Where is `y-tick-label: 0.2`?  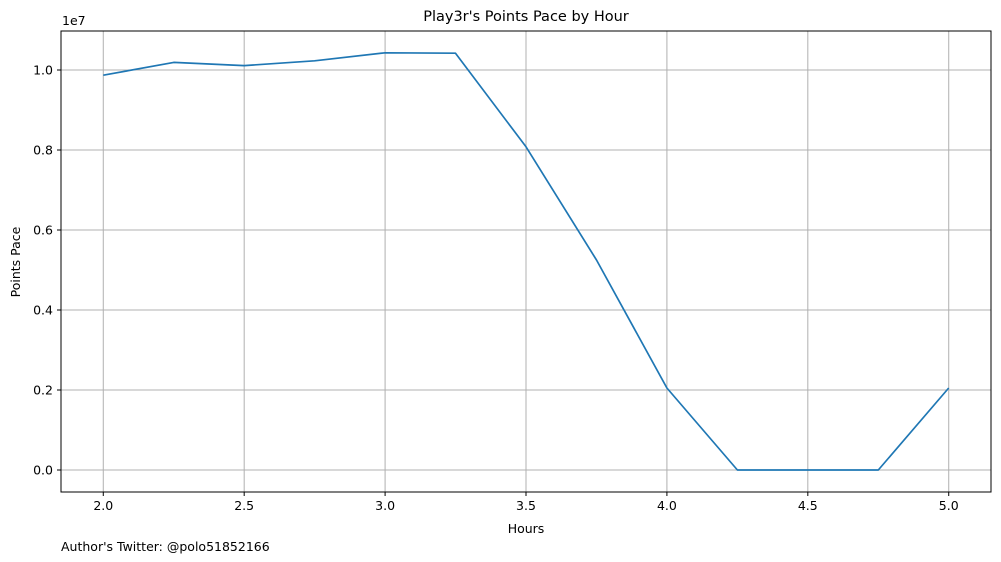
y-tick-label: 0.2 is located at coordinates (43, 390).